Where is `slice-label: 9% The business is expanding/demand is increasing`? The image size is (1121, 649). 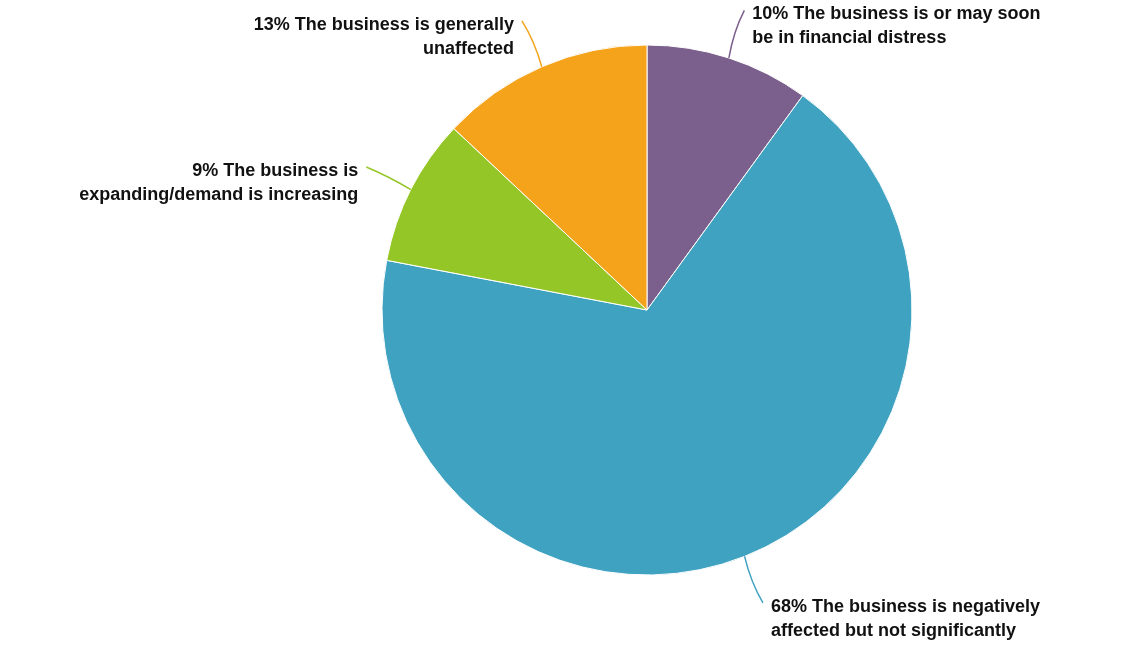 slice-label: 9% The business is expanding/demand is increasing is located at coordinates (219, 181).